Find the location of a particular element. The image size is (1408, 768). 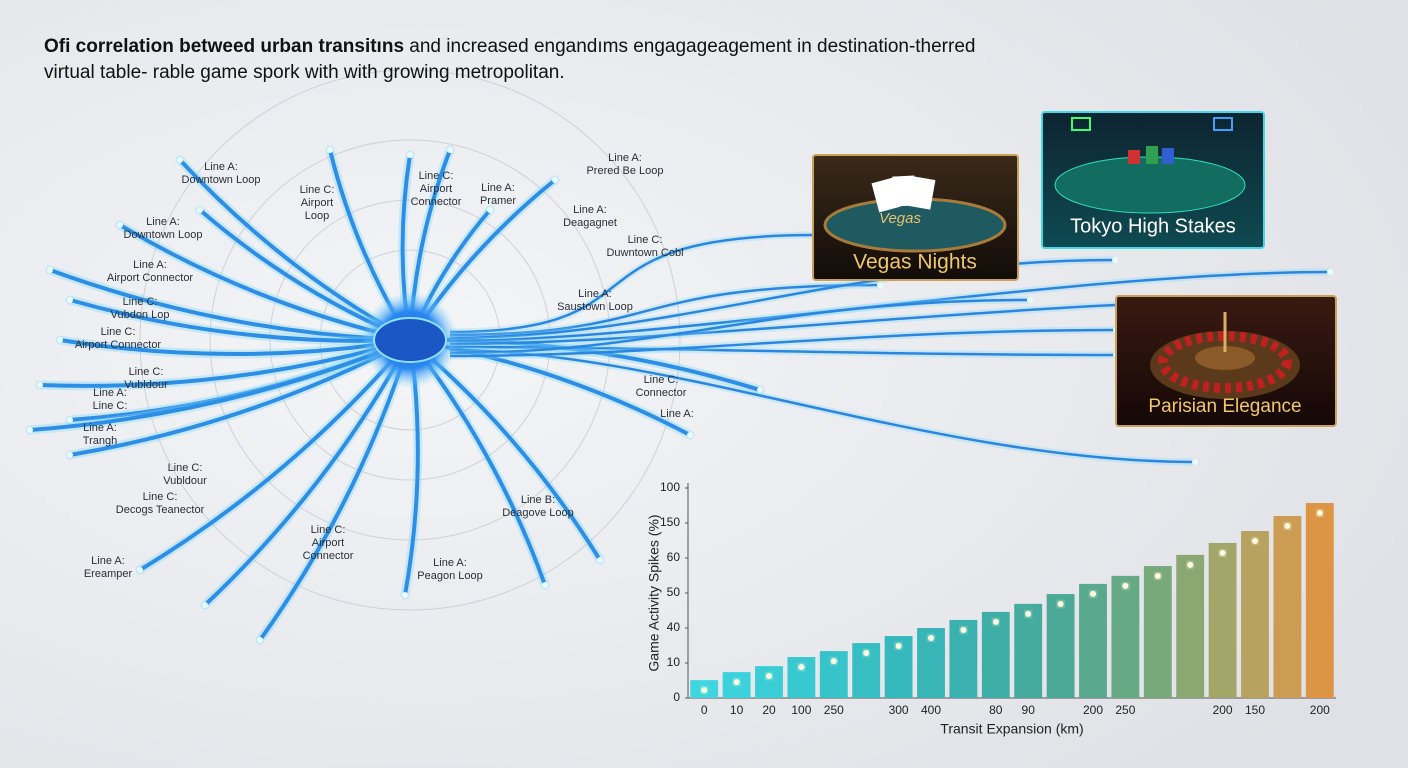

map-label: Downtown Loop is located at coordinates (163, 235).